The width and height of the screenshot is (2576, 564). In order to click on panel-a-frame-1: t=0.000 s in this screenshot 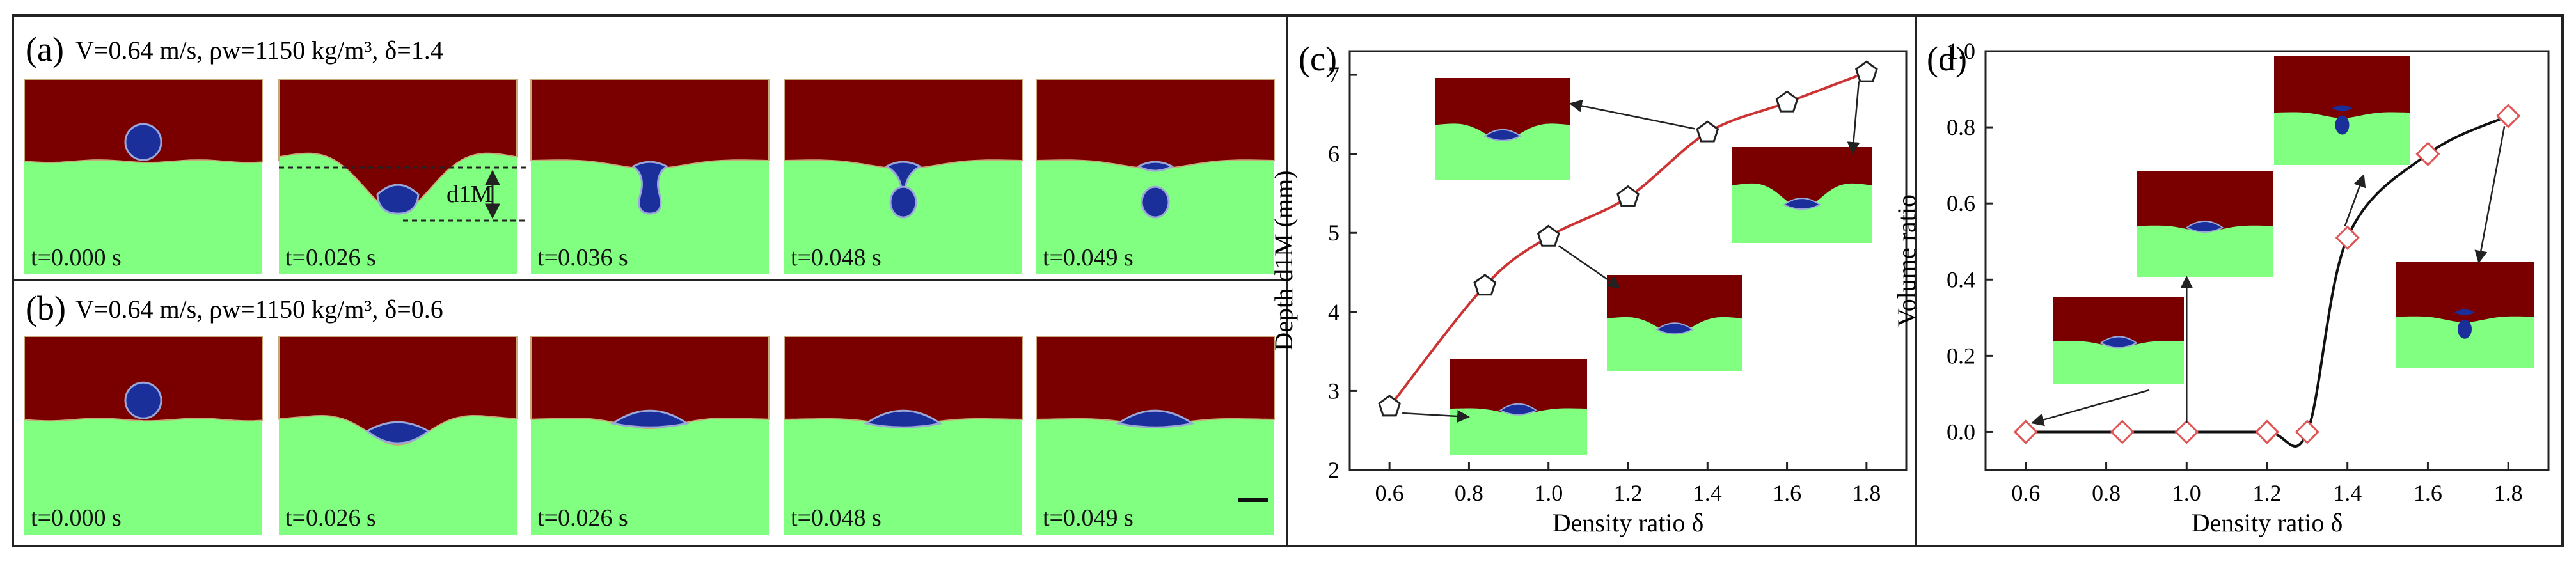, I will do `click(143, 176)`.